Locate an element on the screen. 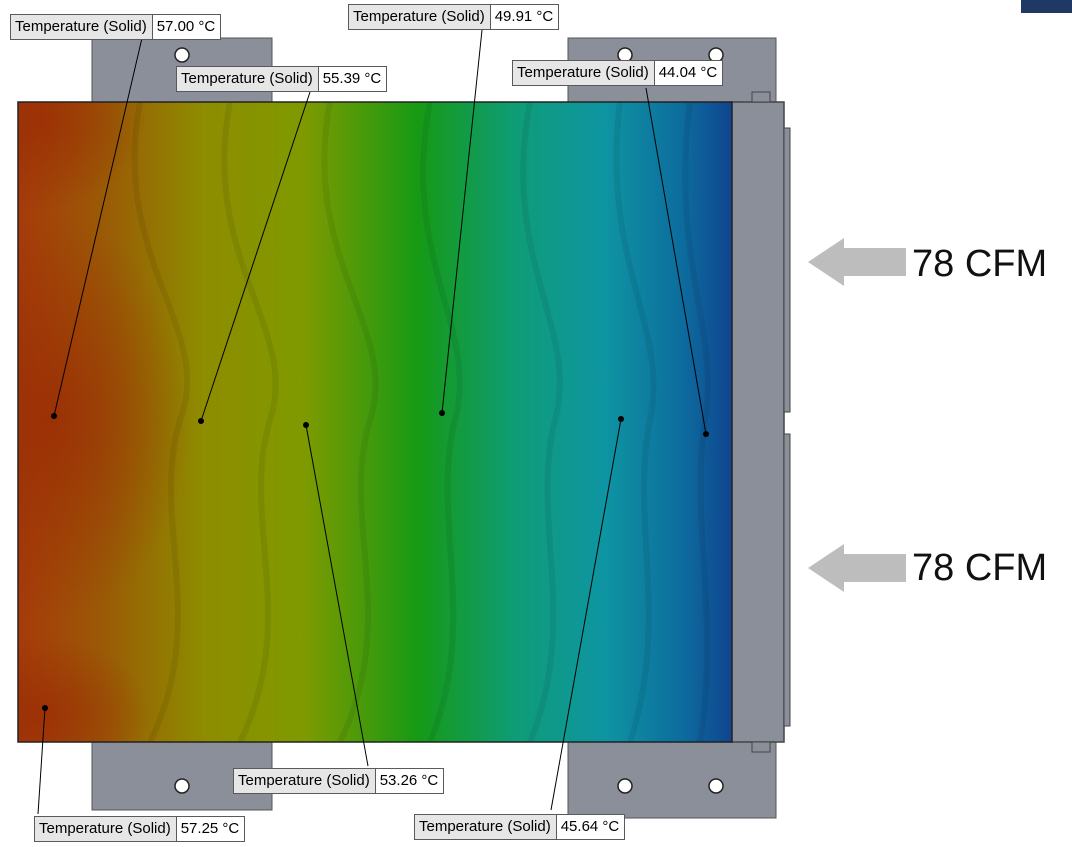 This screenshot has height=847, width=1072. probe-value: 55.39 °C is located at coordinates (352, 79).